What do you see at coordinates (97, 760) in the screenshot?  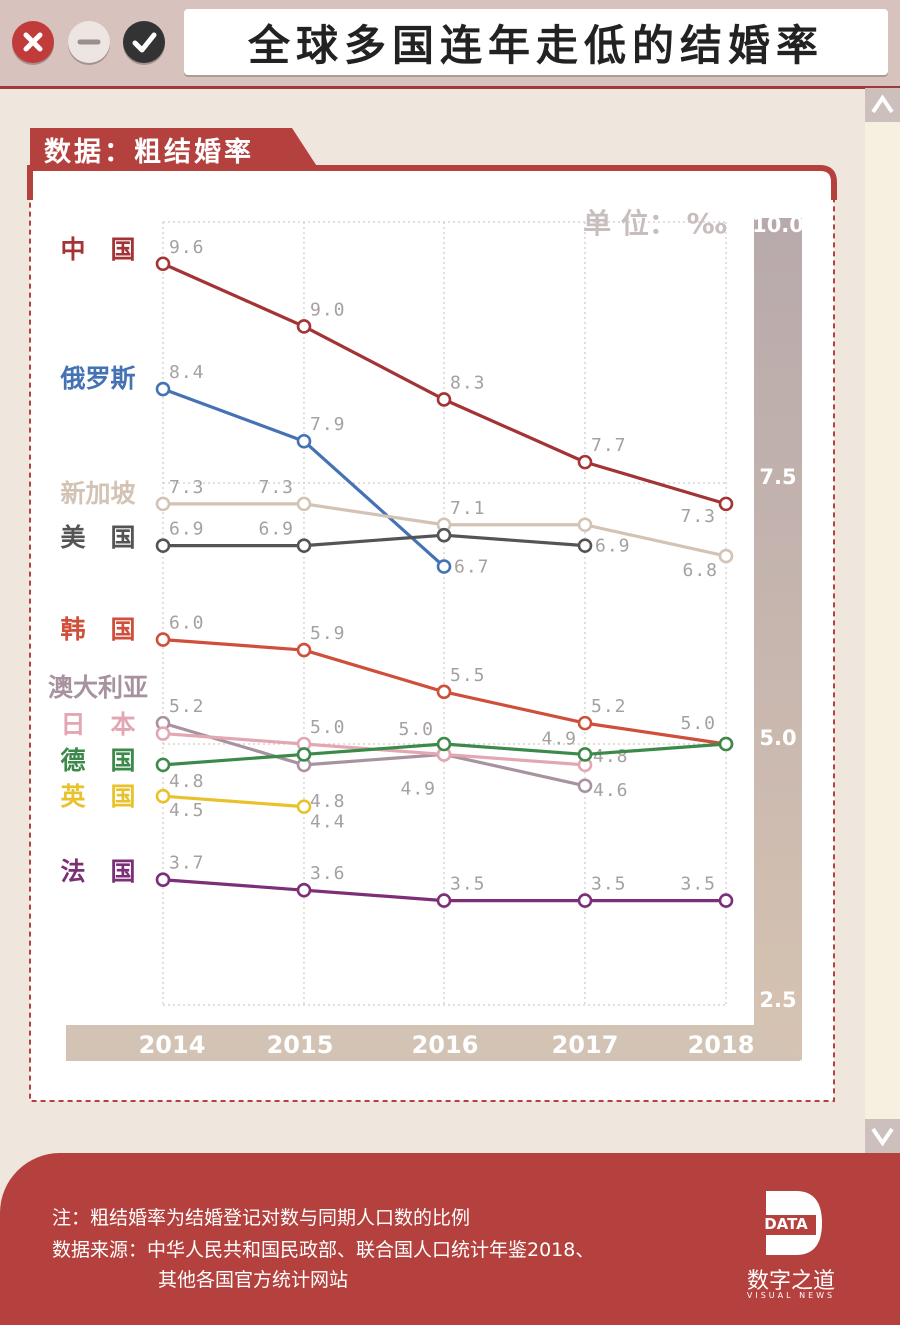 I see `legend-label: 德 国` at bounding box center [97, 760].